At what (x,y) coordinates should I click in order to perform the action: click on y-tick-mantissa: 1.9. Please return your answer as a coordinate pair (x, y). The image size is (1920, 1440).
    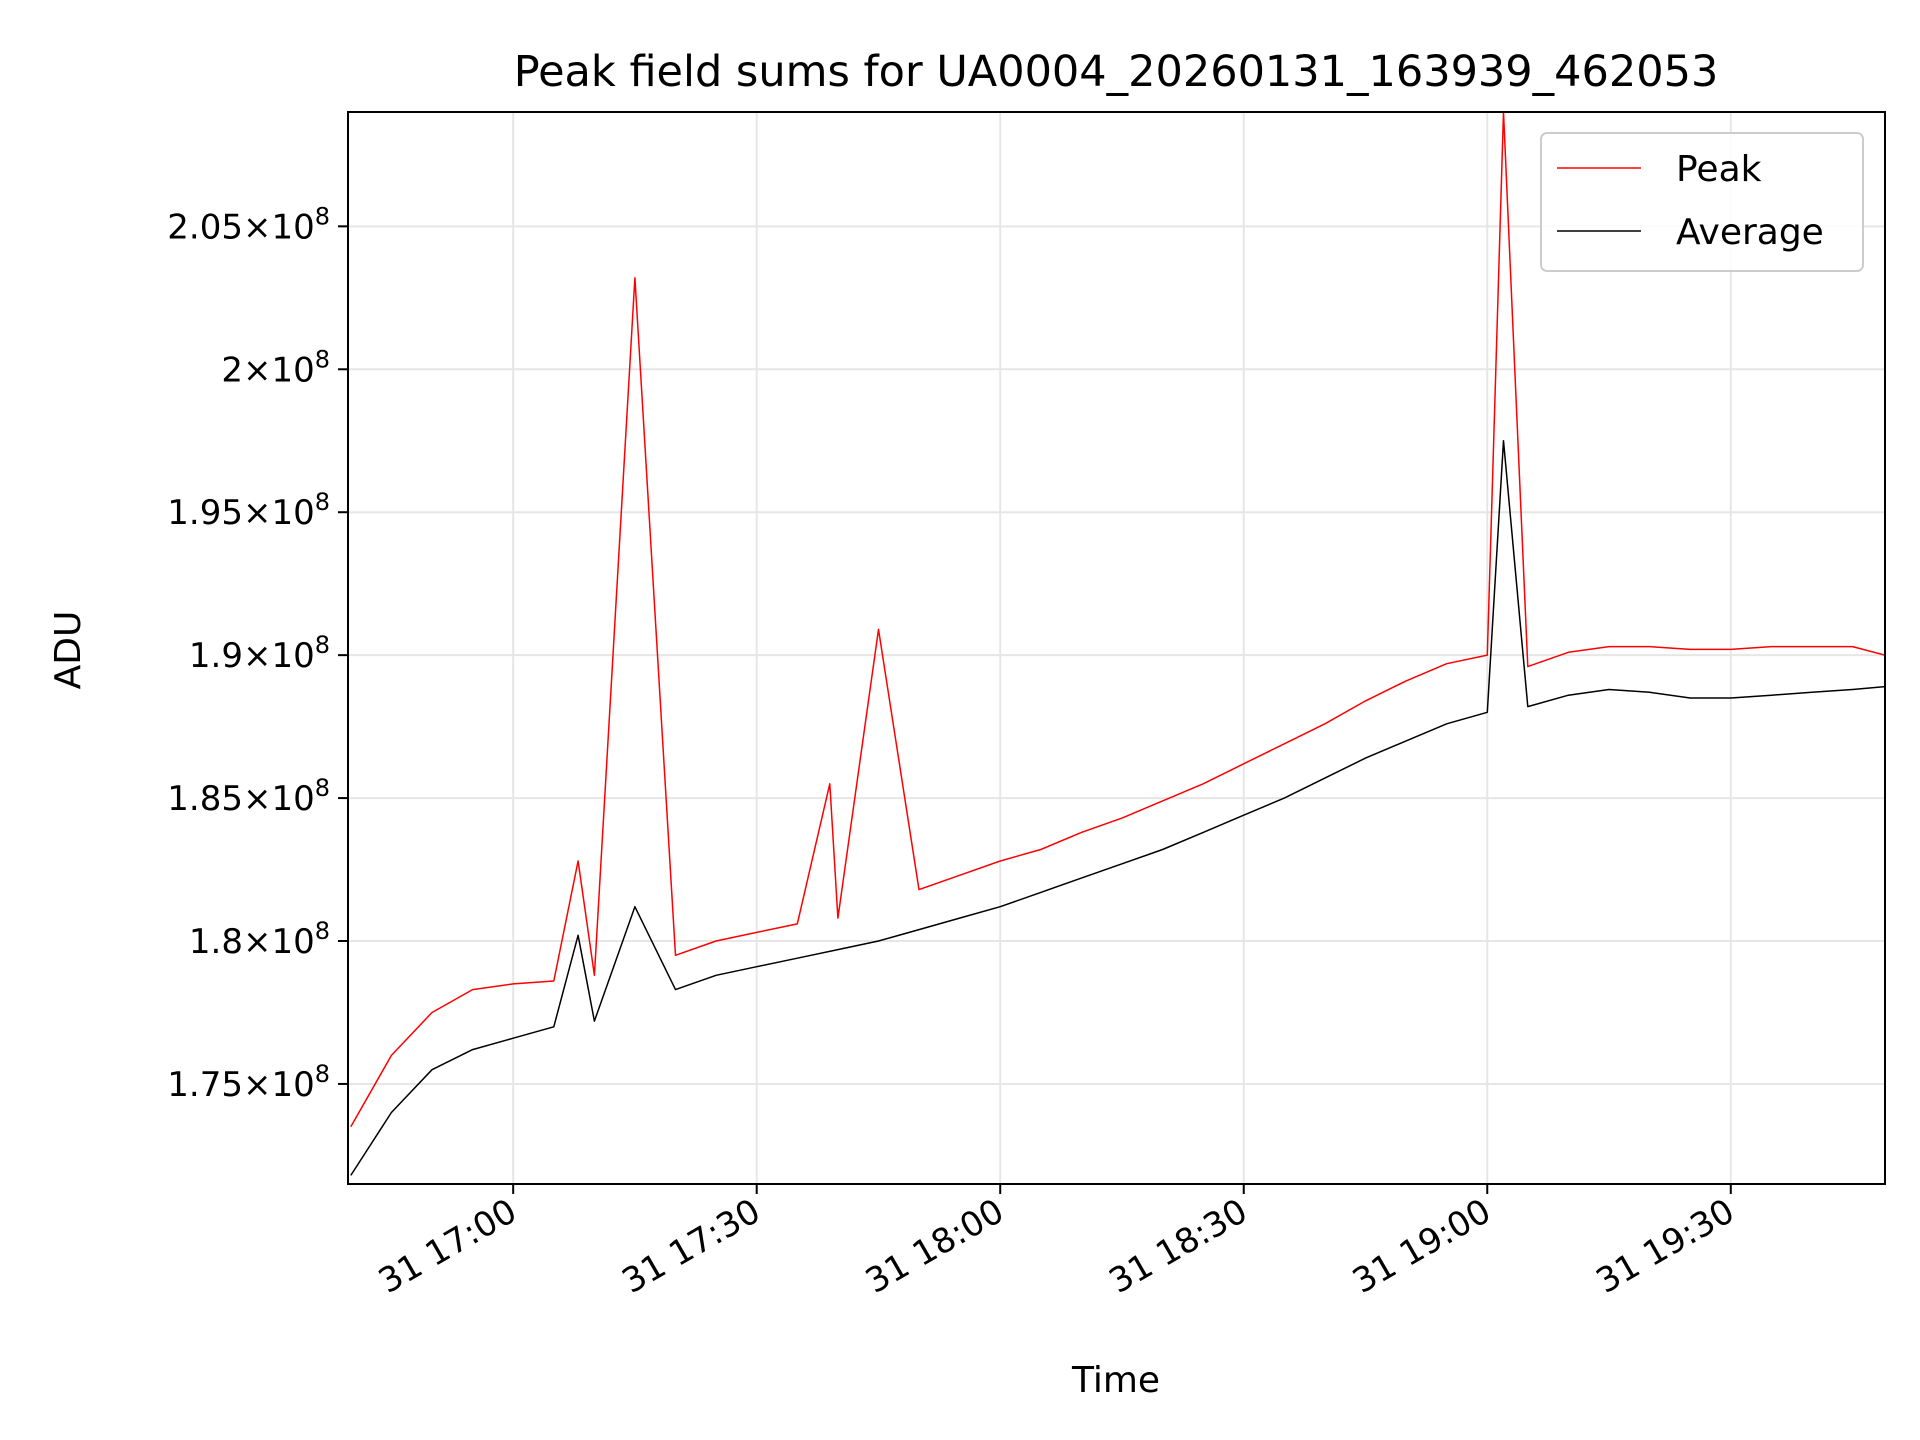
    Looking at the image, I should click on (216, 656).